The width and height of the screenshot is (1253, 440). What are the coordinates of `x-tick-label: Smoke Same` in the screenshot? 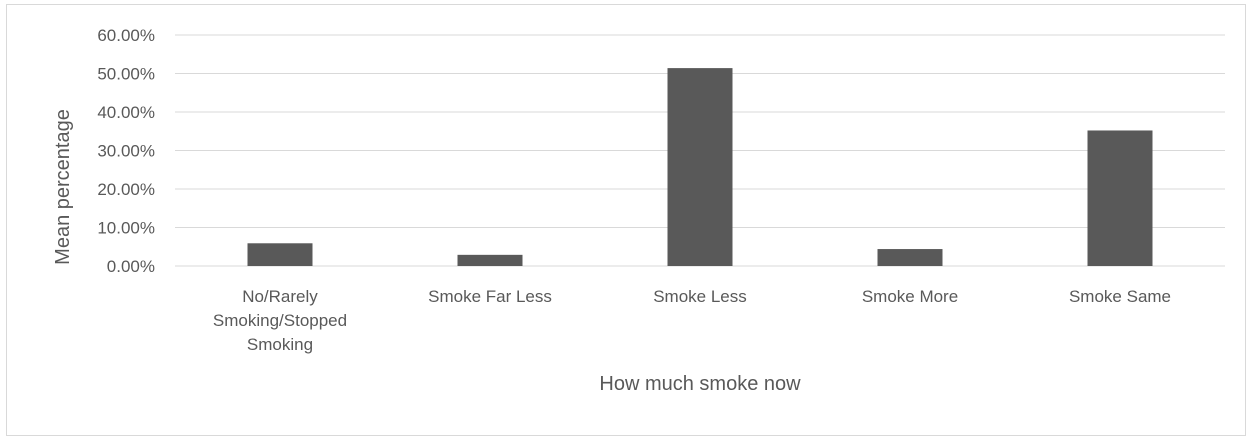 It's located at (1120, 296).